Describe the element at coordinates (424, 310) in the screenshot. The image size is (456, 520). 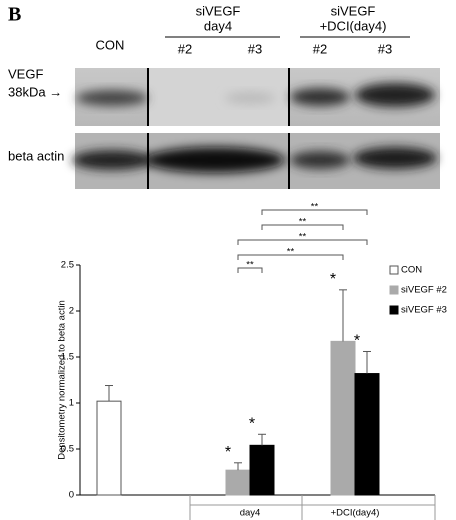
I see `legend-label: siVEGF #3` at that location.